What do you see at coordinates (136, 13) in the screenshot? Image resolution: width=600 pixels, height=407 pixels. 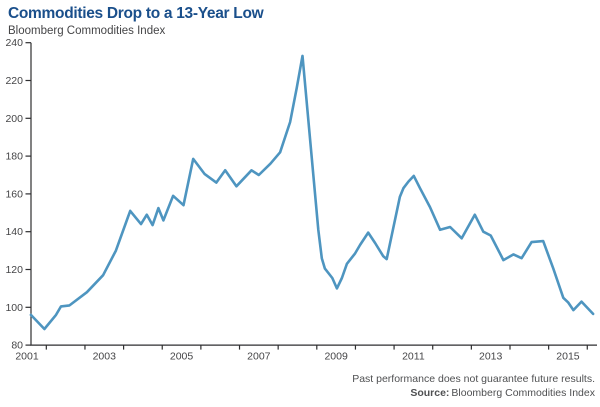 I see `chart-title: Commodities Drop to a 13-Year Low` at bounding box center [136, 13].